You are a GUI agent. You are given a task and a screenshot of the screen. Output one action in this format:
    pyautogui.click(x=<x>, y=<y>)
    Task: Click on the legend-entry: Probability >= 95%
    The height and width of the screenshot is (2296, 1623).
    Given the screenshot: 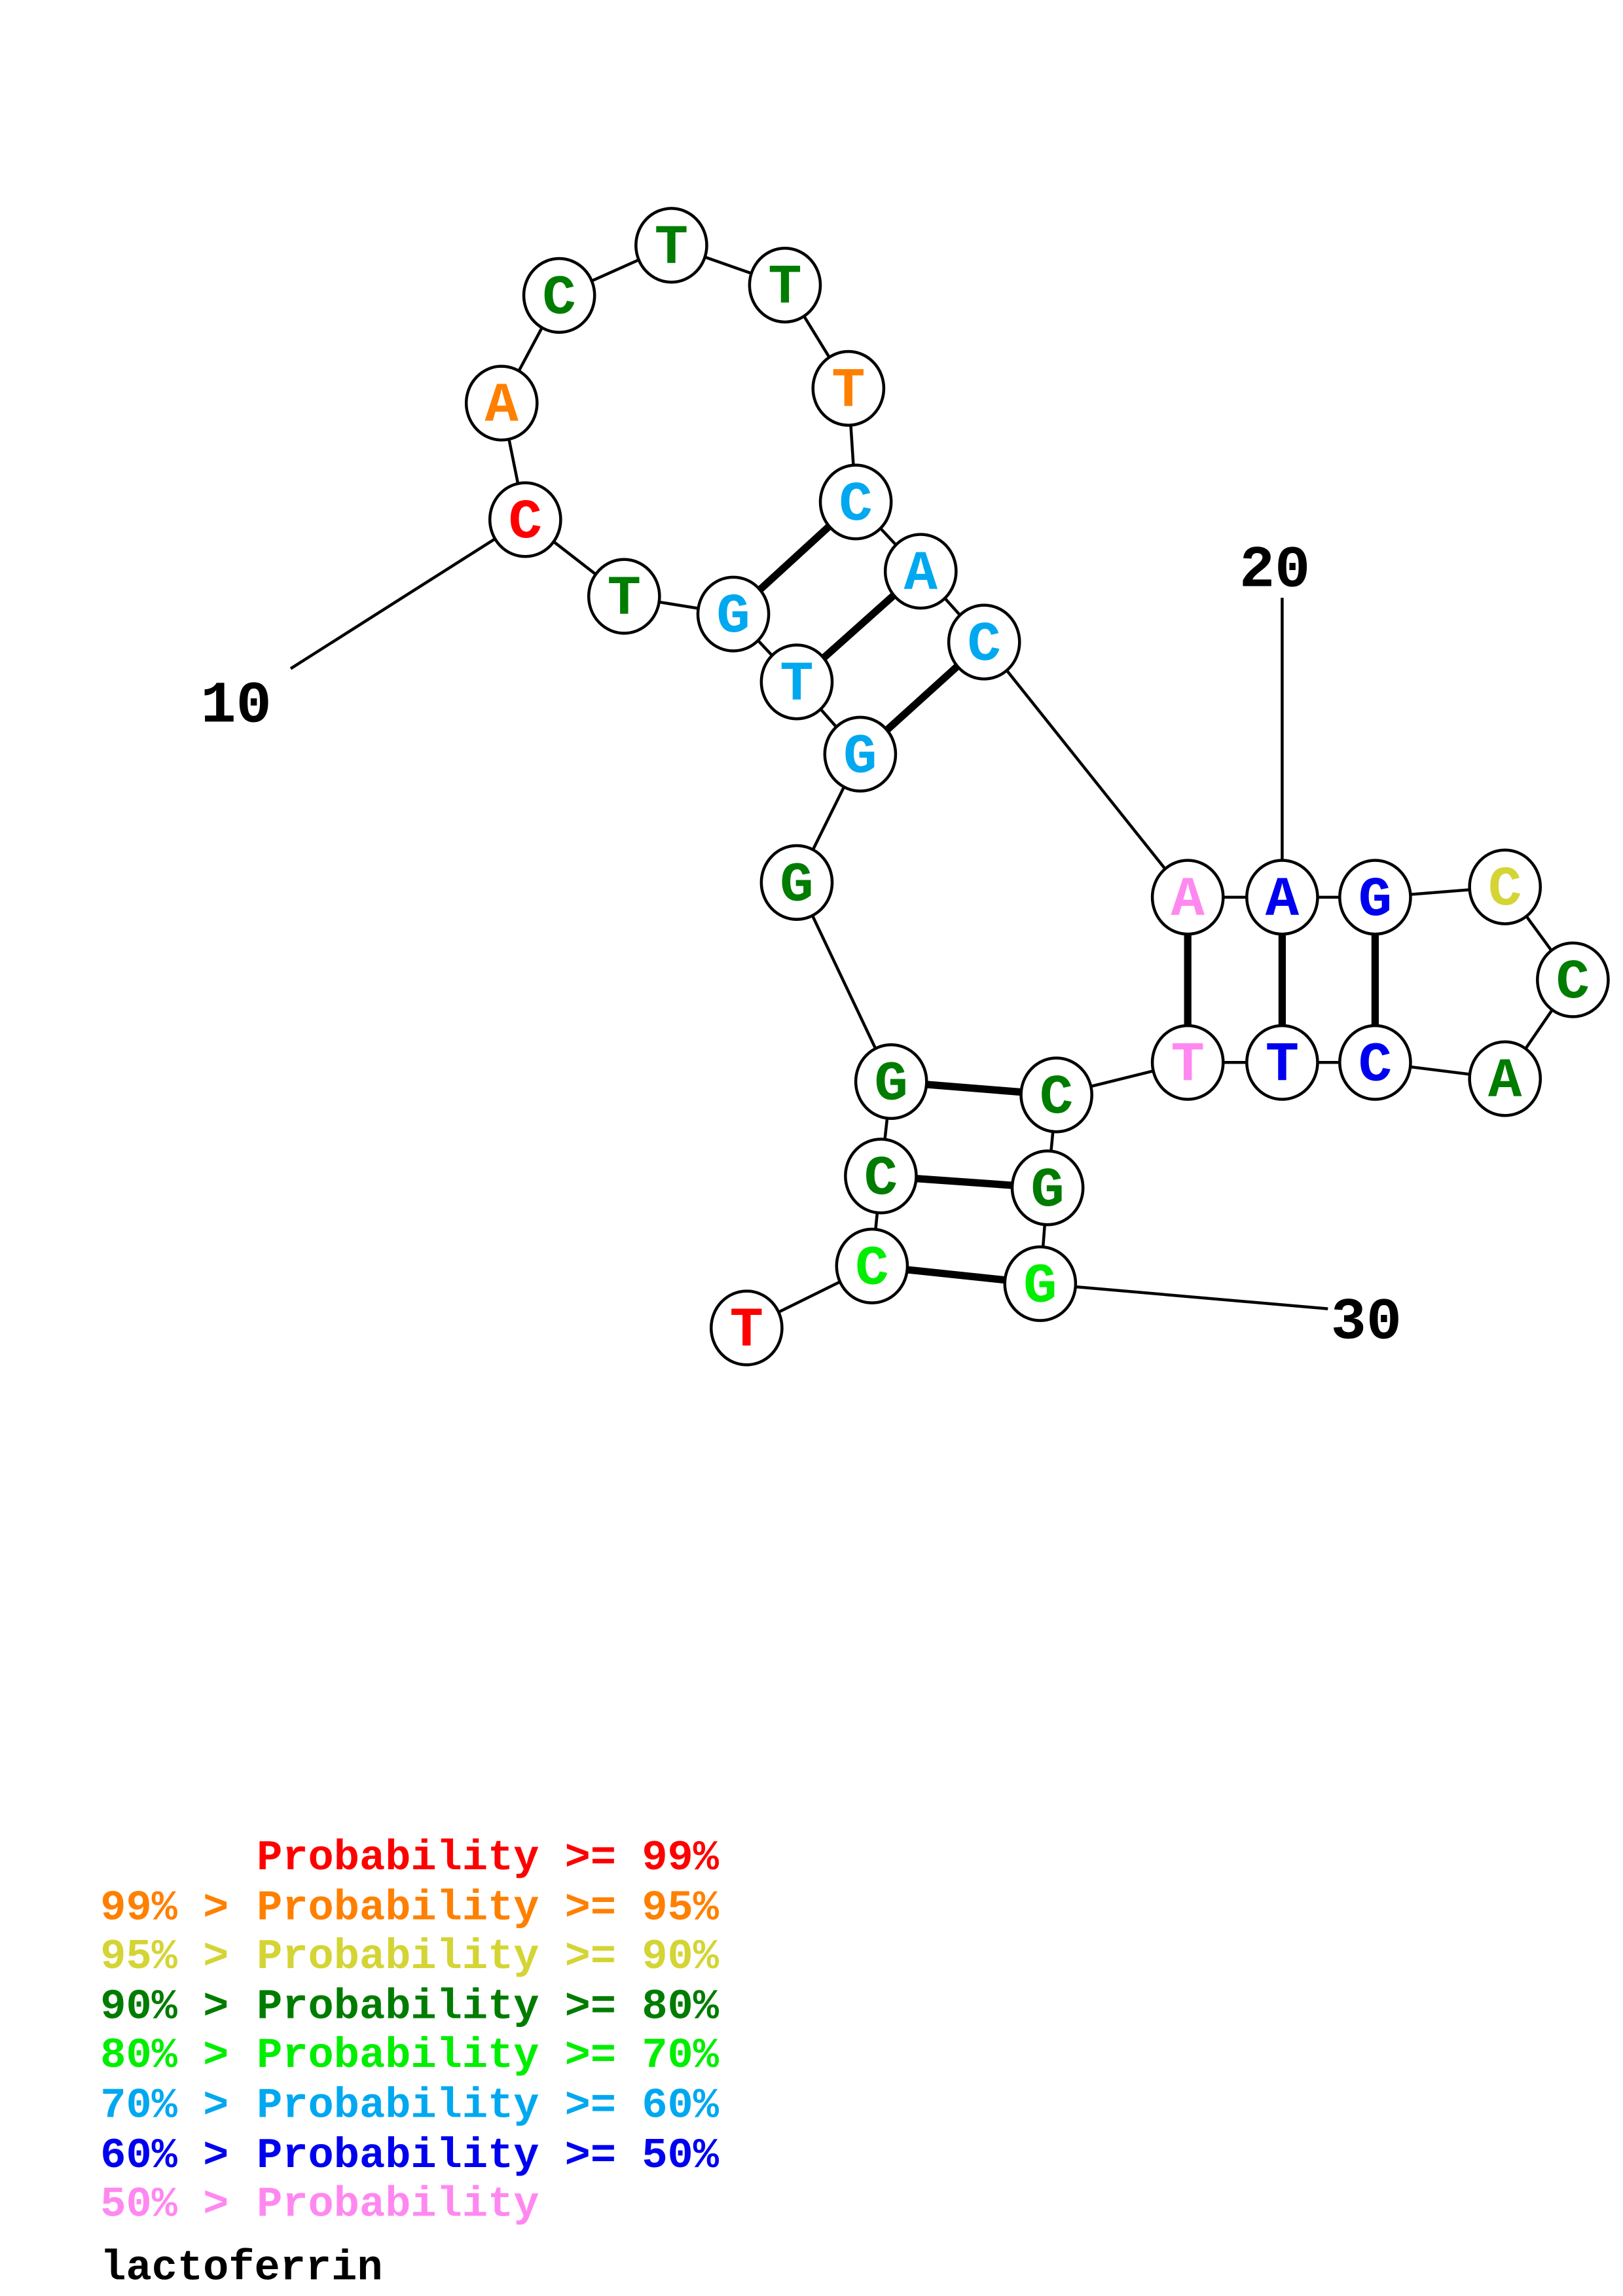 What is the action you would take?
    pyautogui.click(x=488, y=1908)
    